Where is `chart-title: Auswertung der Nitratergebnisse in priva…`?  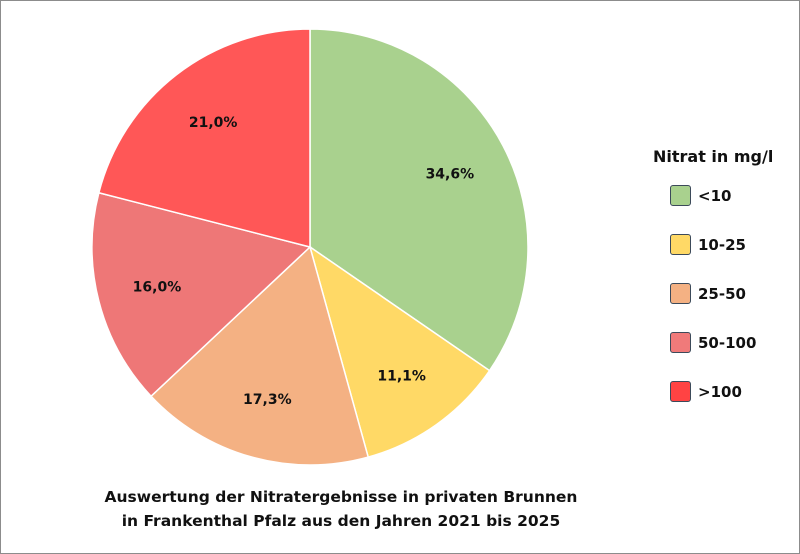 chart-title: Auswertung der Nitratergebnisse in priva… is located at coordinates (341, 497).